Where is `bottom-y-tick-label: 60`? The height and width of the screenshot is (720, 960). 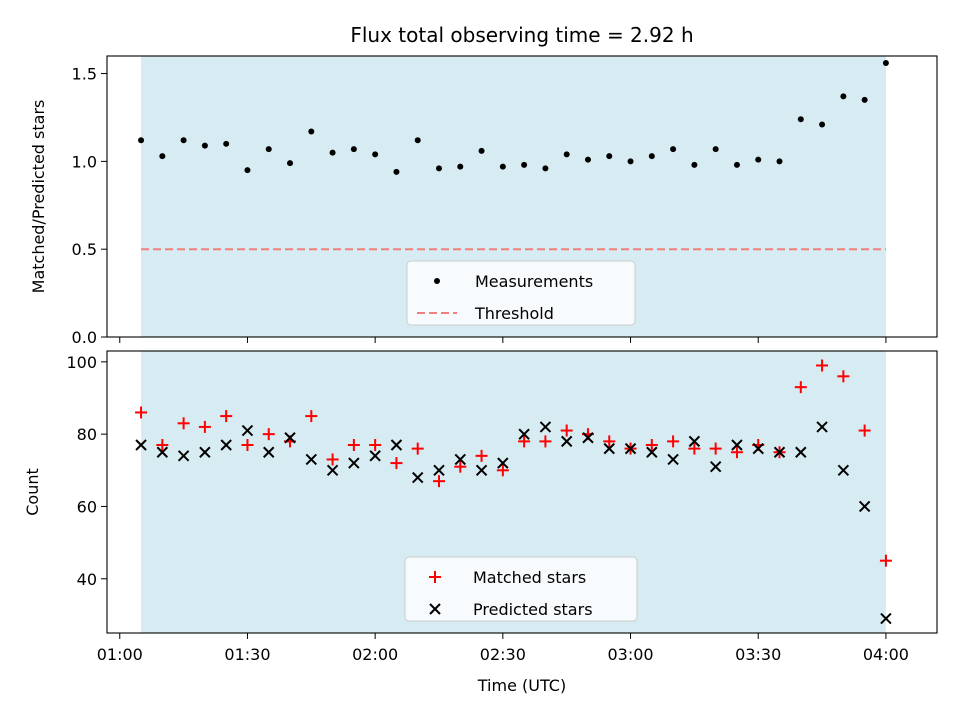 bottom-y-tick-label: 60 is located at coordinates (87, 506).